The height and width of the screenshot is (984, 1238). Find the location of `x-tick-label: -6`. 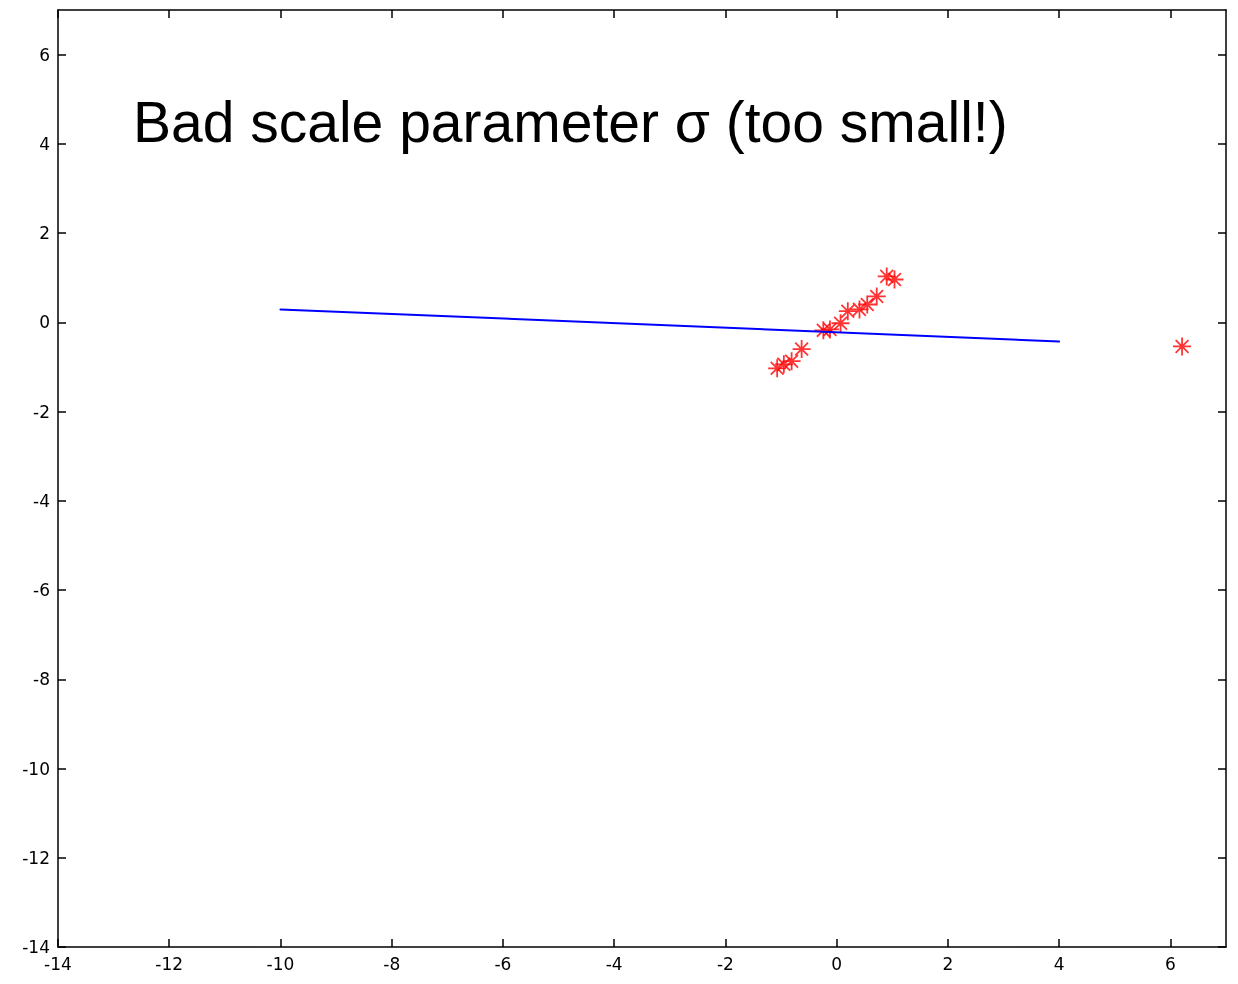

x-tick-label: -6 is located at coordinates (503, 963).